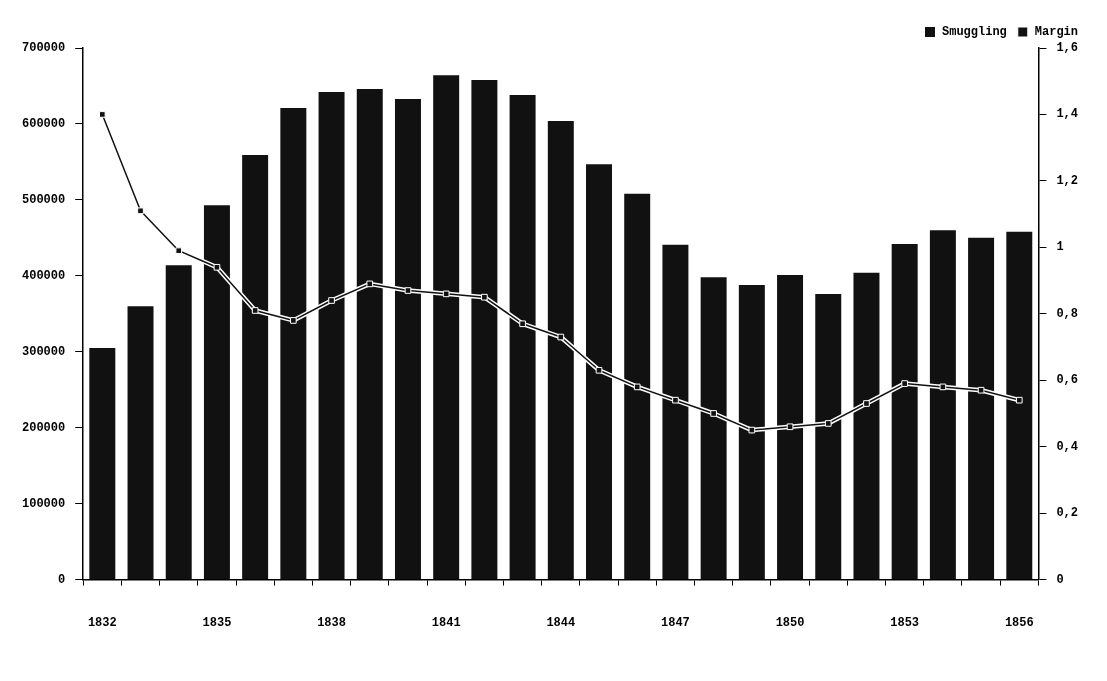 This screenshot has width=1107, height=681. Describe the element at coordinates (974, 32) in the screenshot. I see `legend-label: Smuggling` at that location.